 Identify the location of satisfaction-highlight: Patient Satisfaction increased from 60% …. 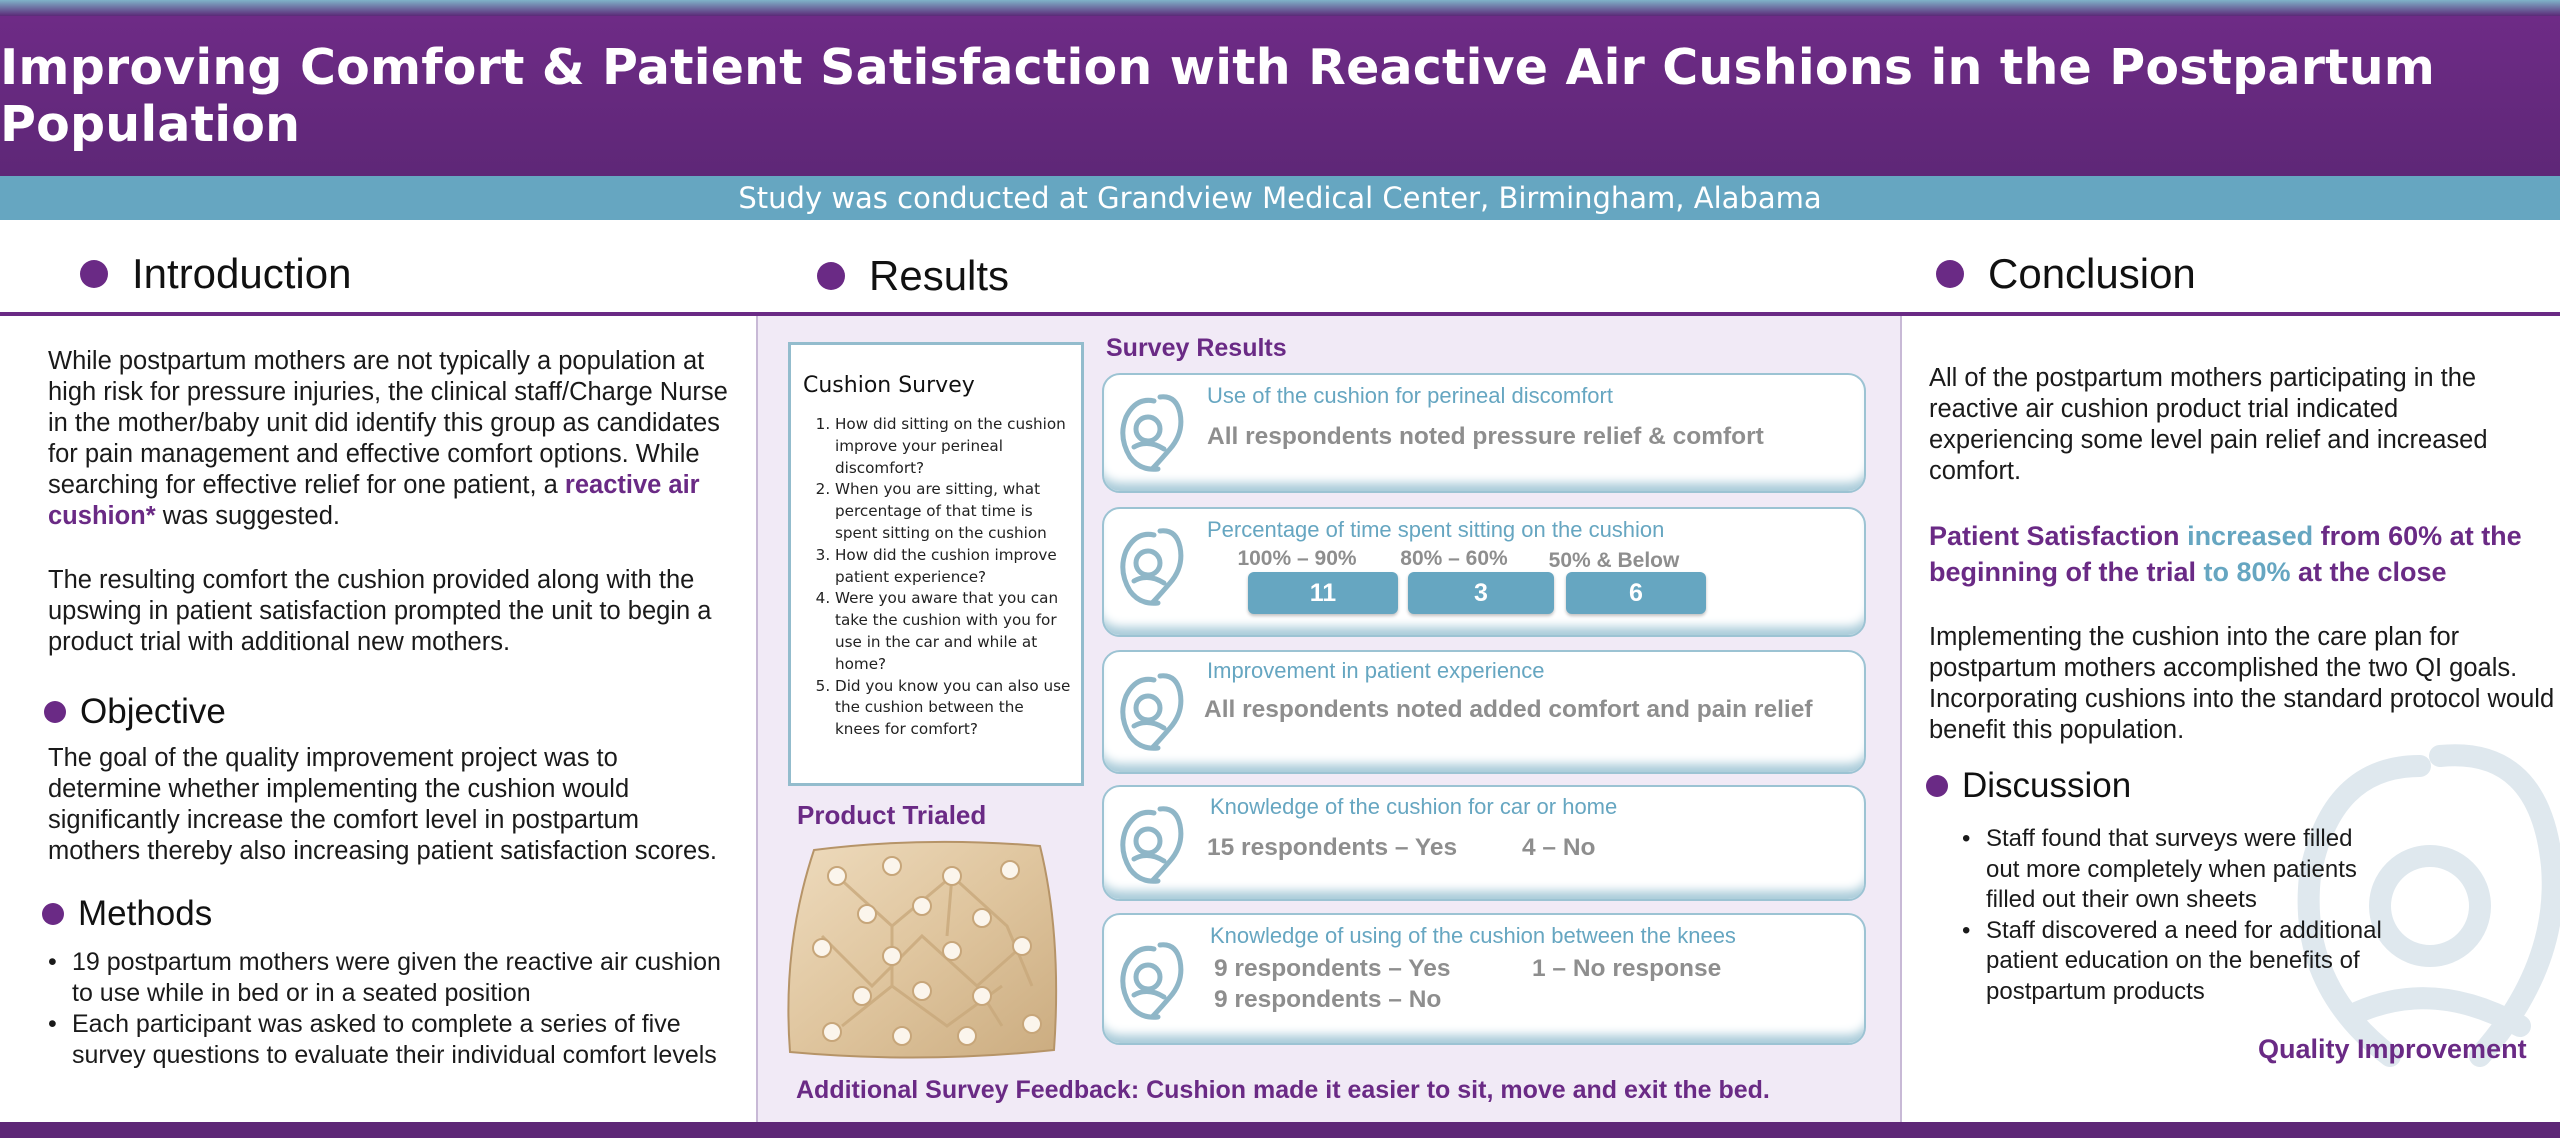
(2225, 554).